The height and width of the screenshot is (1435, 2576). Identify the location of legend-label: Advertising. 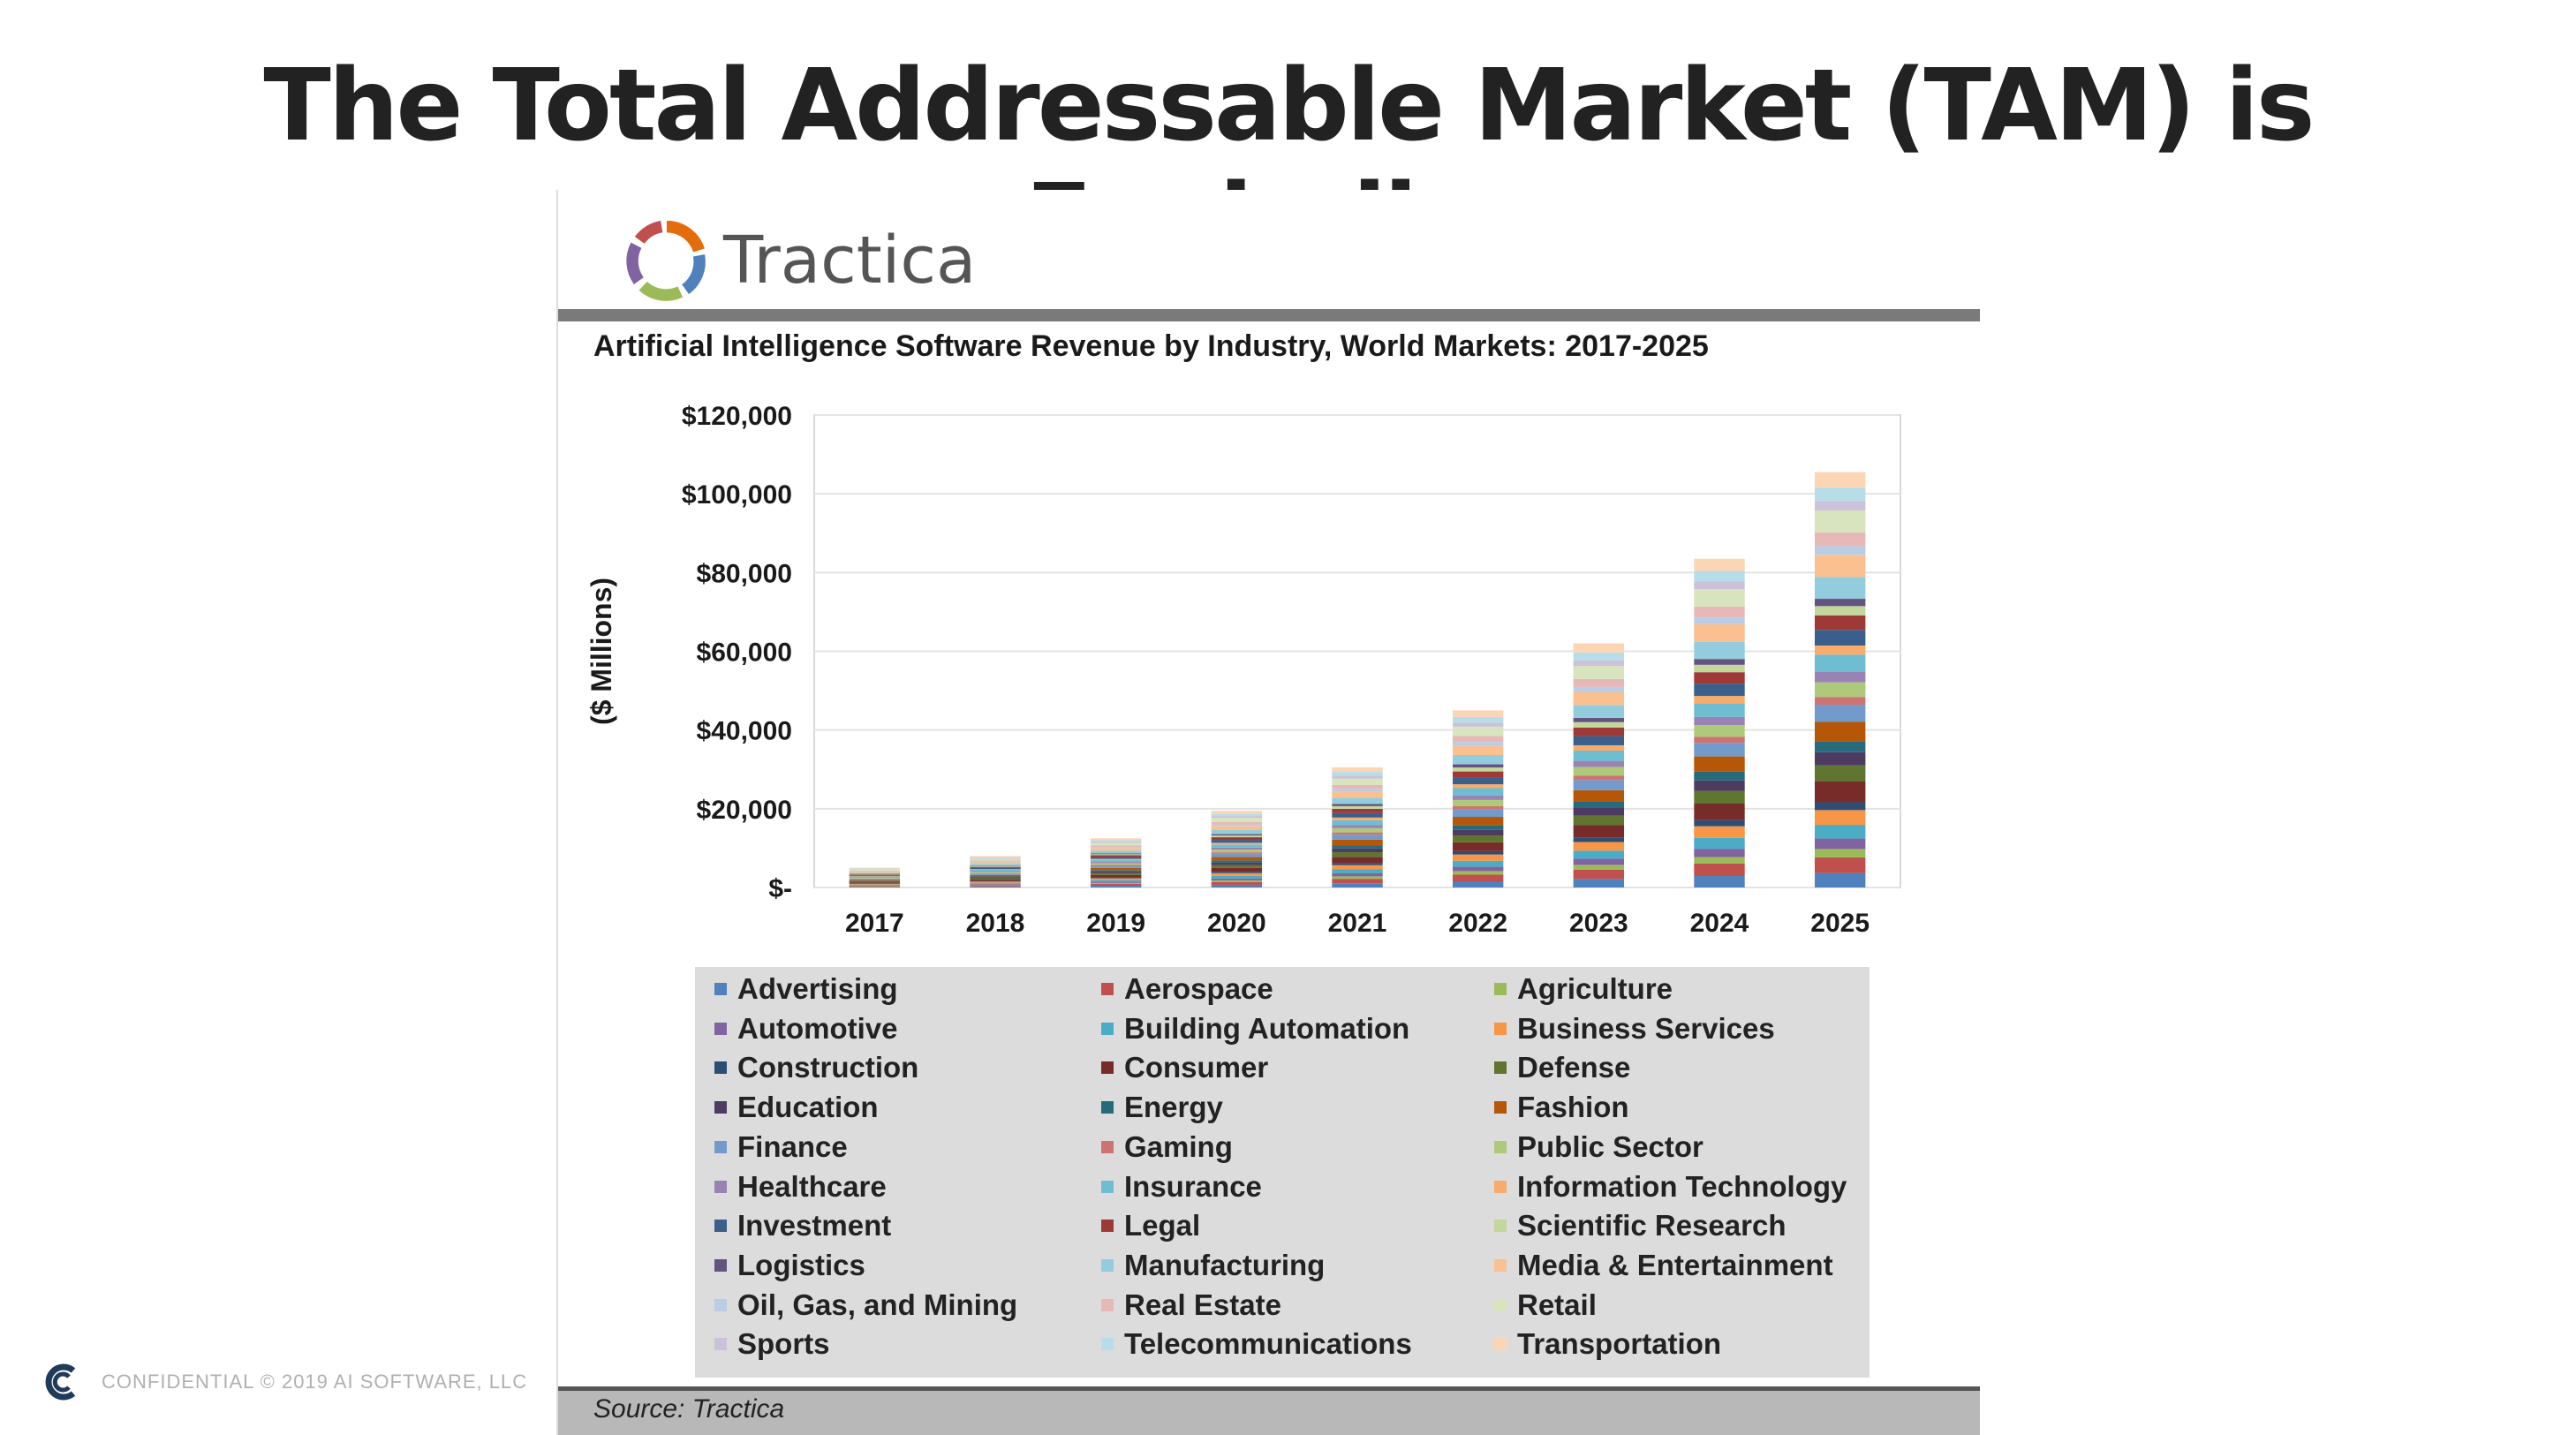
(817, 988).